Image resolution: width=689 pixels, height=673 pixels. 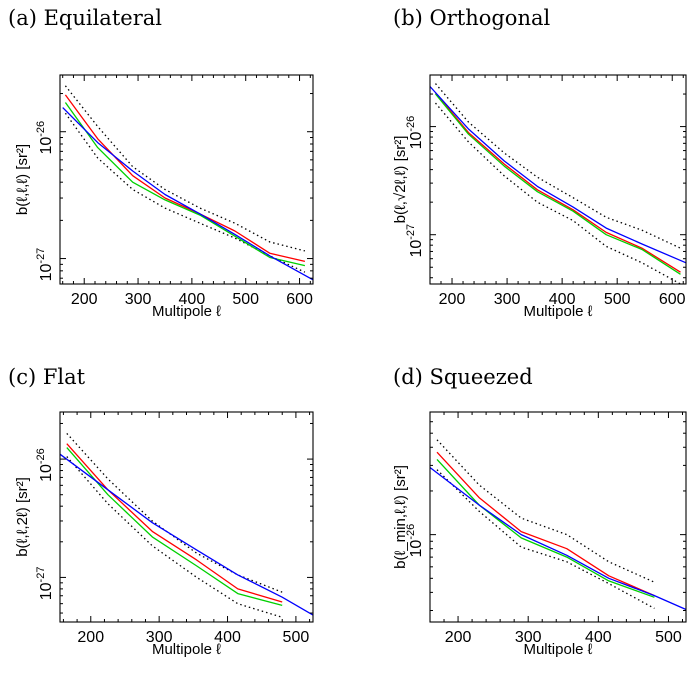 I want to click on panel-title: (d) Squeezed, so click(x=463, y=377).